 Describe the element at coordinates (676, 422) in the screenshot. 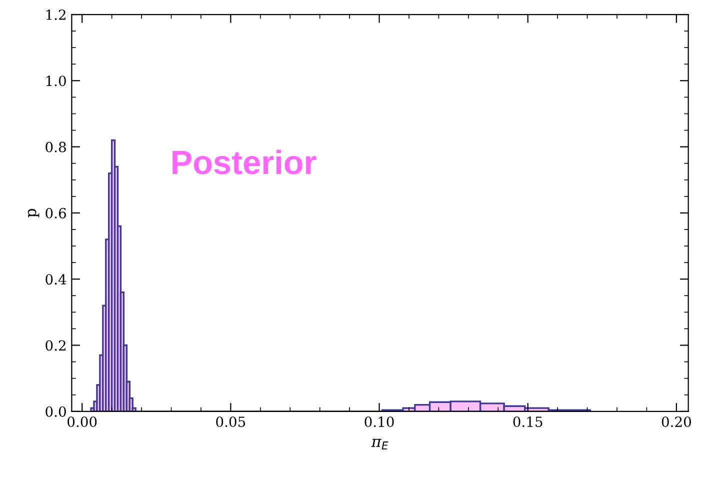

I see `x-tick-label: 0.20` at that location.